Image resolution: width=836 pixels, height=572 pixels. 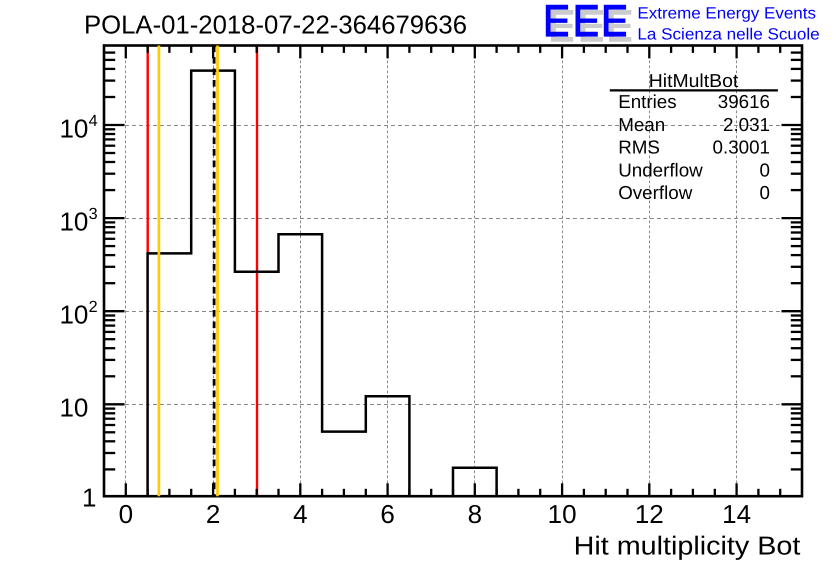 I want to click on svg-text: 39616, so click(x=744, y=101).